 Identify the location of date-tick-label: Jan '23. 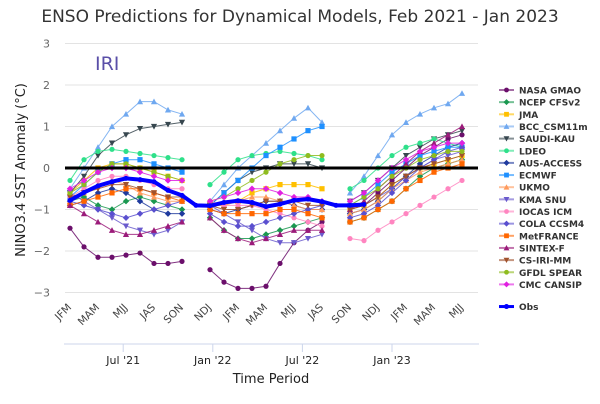
(391, 360).